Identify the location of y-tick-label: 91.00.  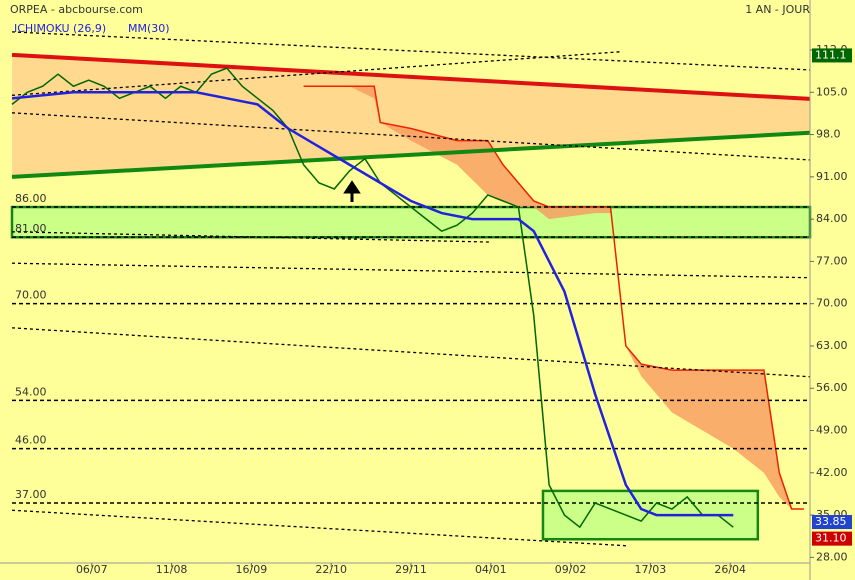
(832, 176).